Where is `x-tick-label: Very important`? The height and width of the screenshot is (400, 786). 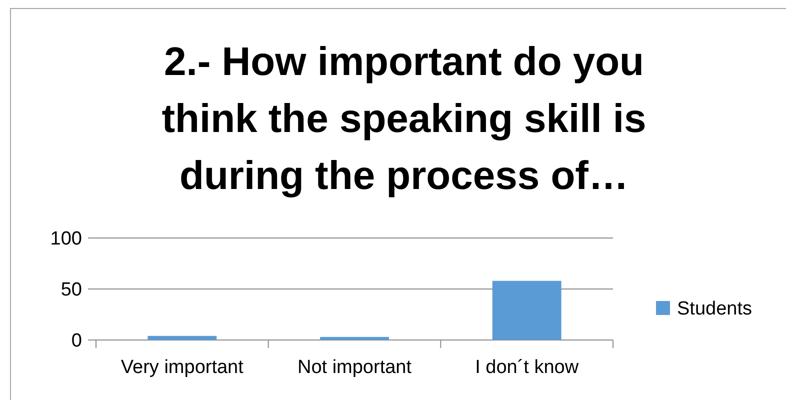
x-tick-label: Very important is located at coordinates (182, 367).